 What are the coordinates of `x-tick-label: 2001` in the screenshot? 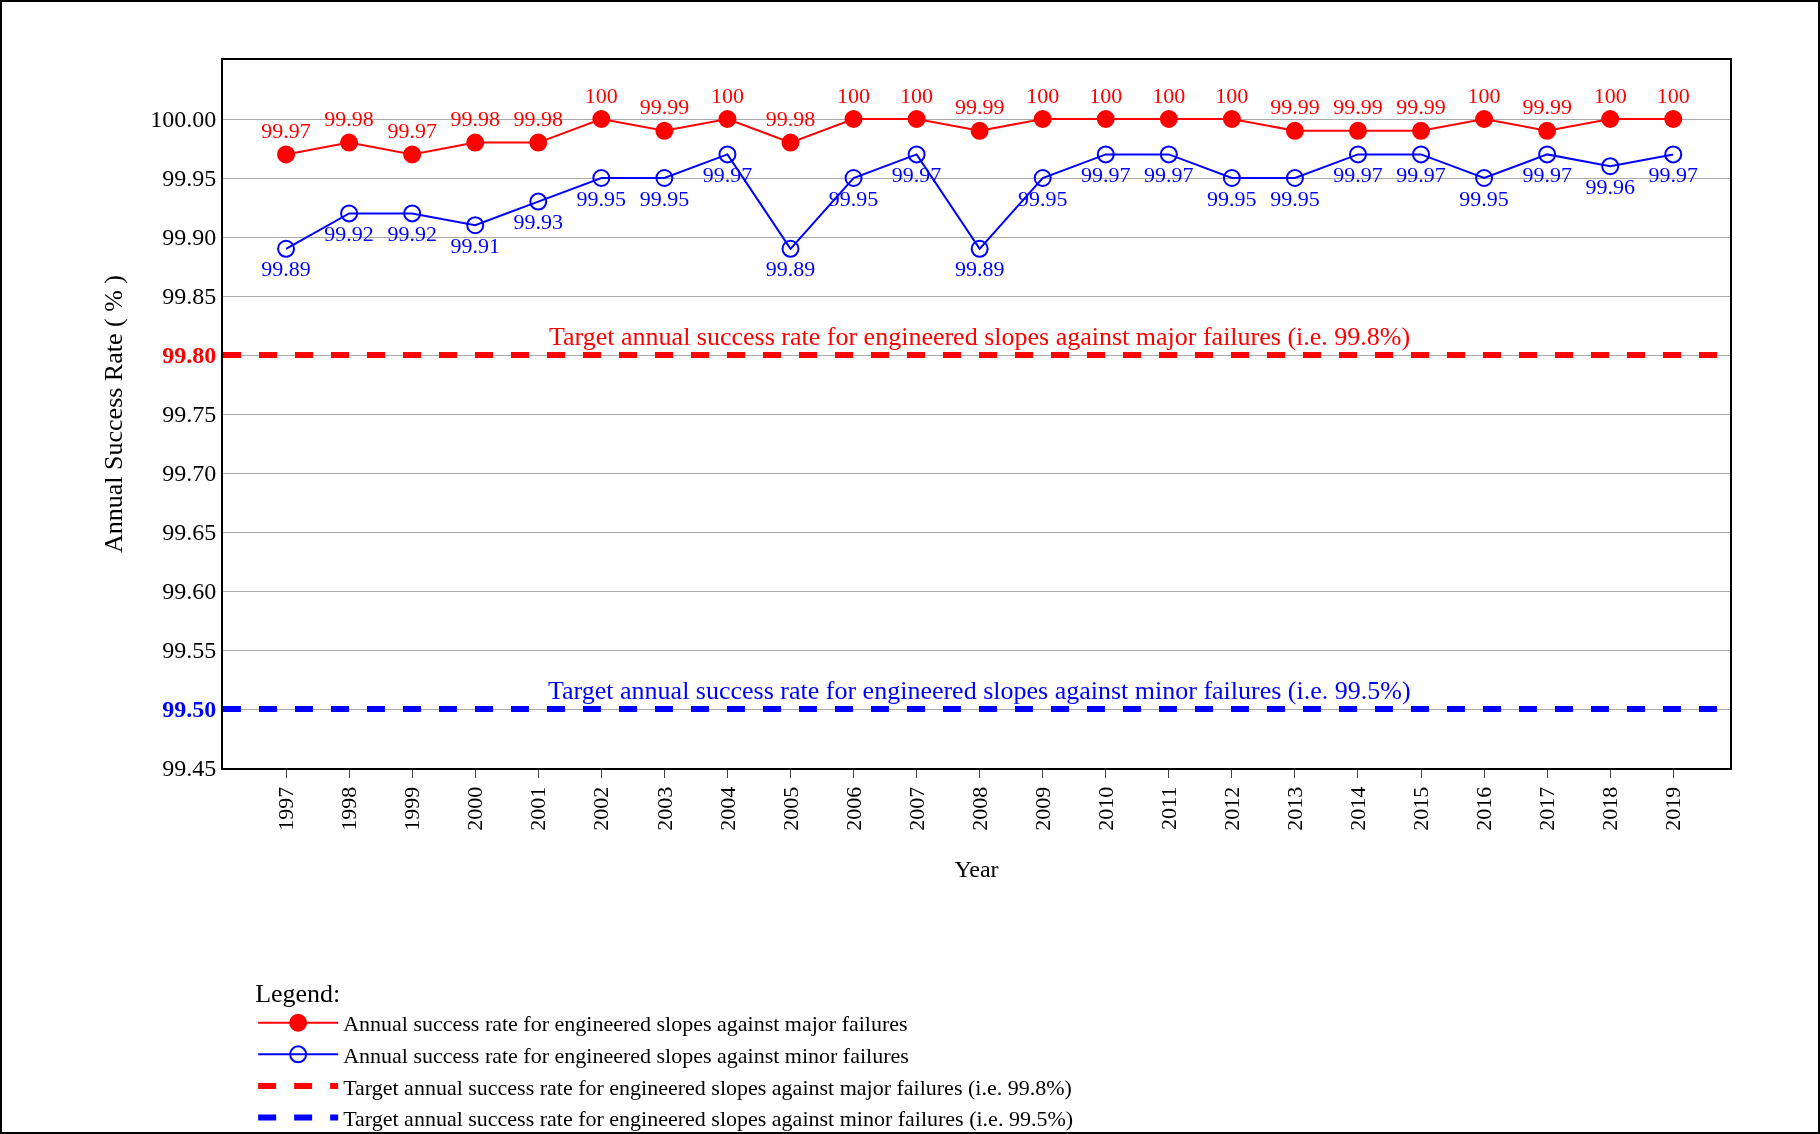 It's located at (538, 808).